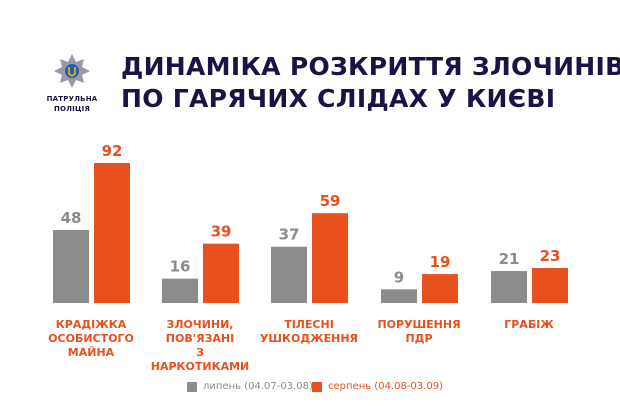  Describe the element at coordinates (309, 324) in the screenshot. I see `category-label-line: ТІЛЕСНІ` at that location.